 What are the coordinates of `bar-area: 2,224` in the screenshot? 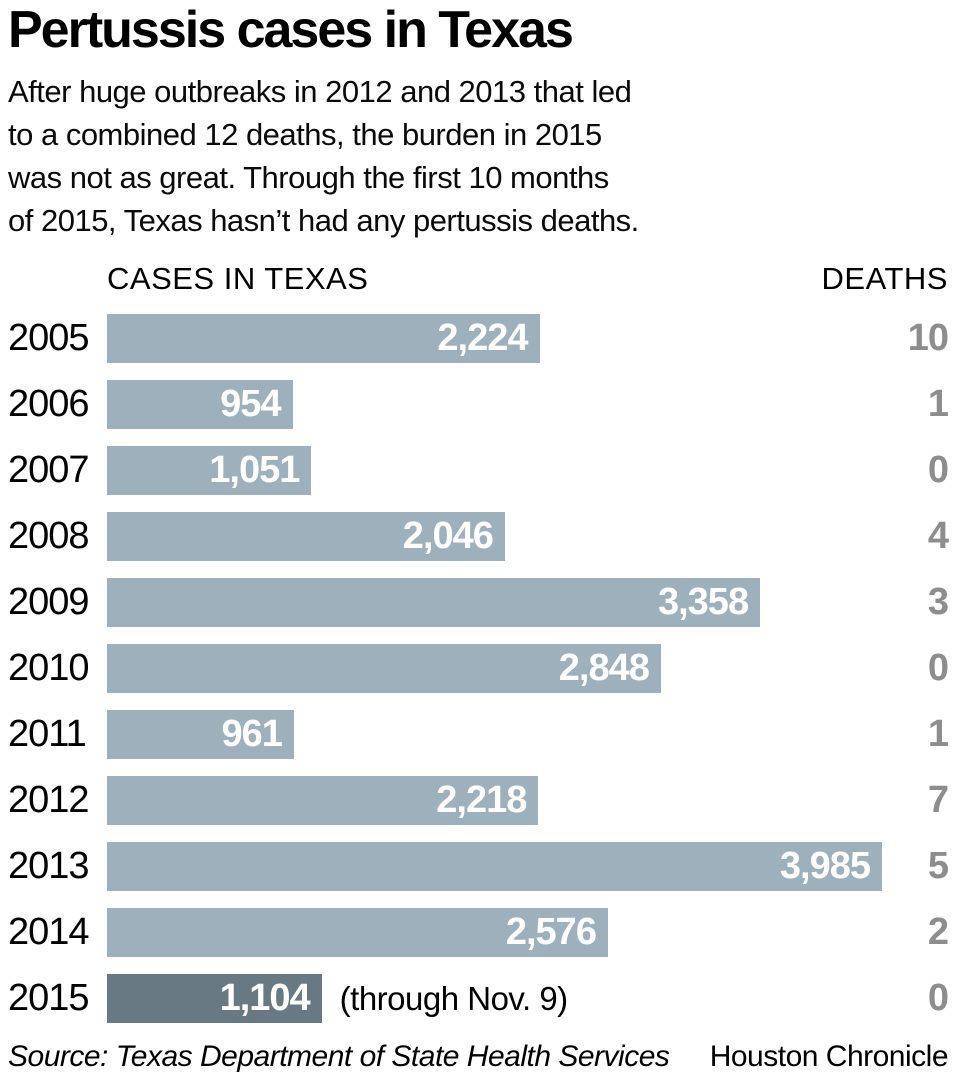 It's located at (494, 338).